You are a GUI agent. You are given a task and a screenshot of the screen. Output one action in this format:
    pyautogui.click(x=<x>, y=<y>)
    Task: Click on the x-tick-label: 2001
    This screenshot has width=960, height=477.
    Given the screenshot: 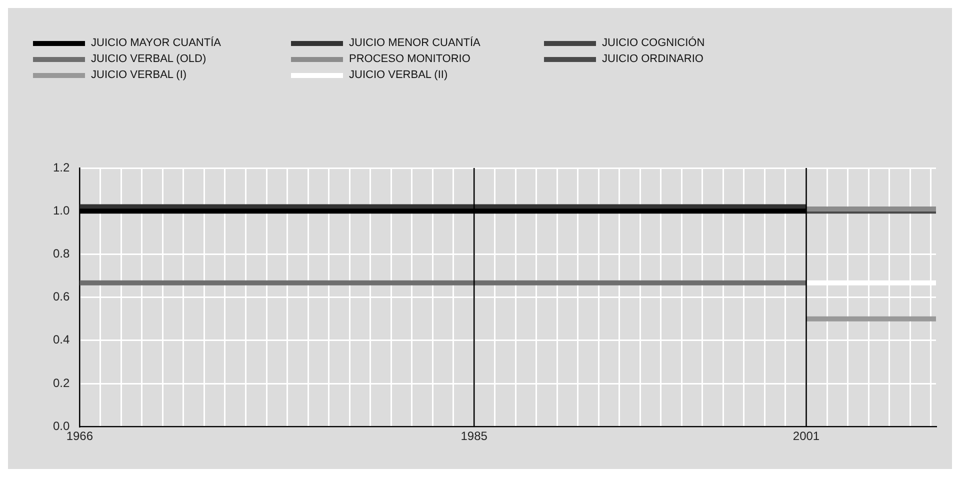 What is the action you would take?
    pyautogui.click(x=806, y=436)
    